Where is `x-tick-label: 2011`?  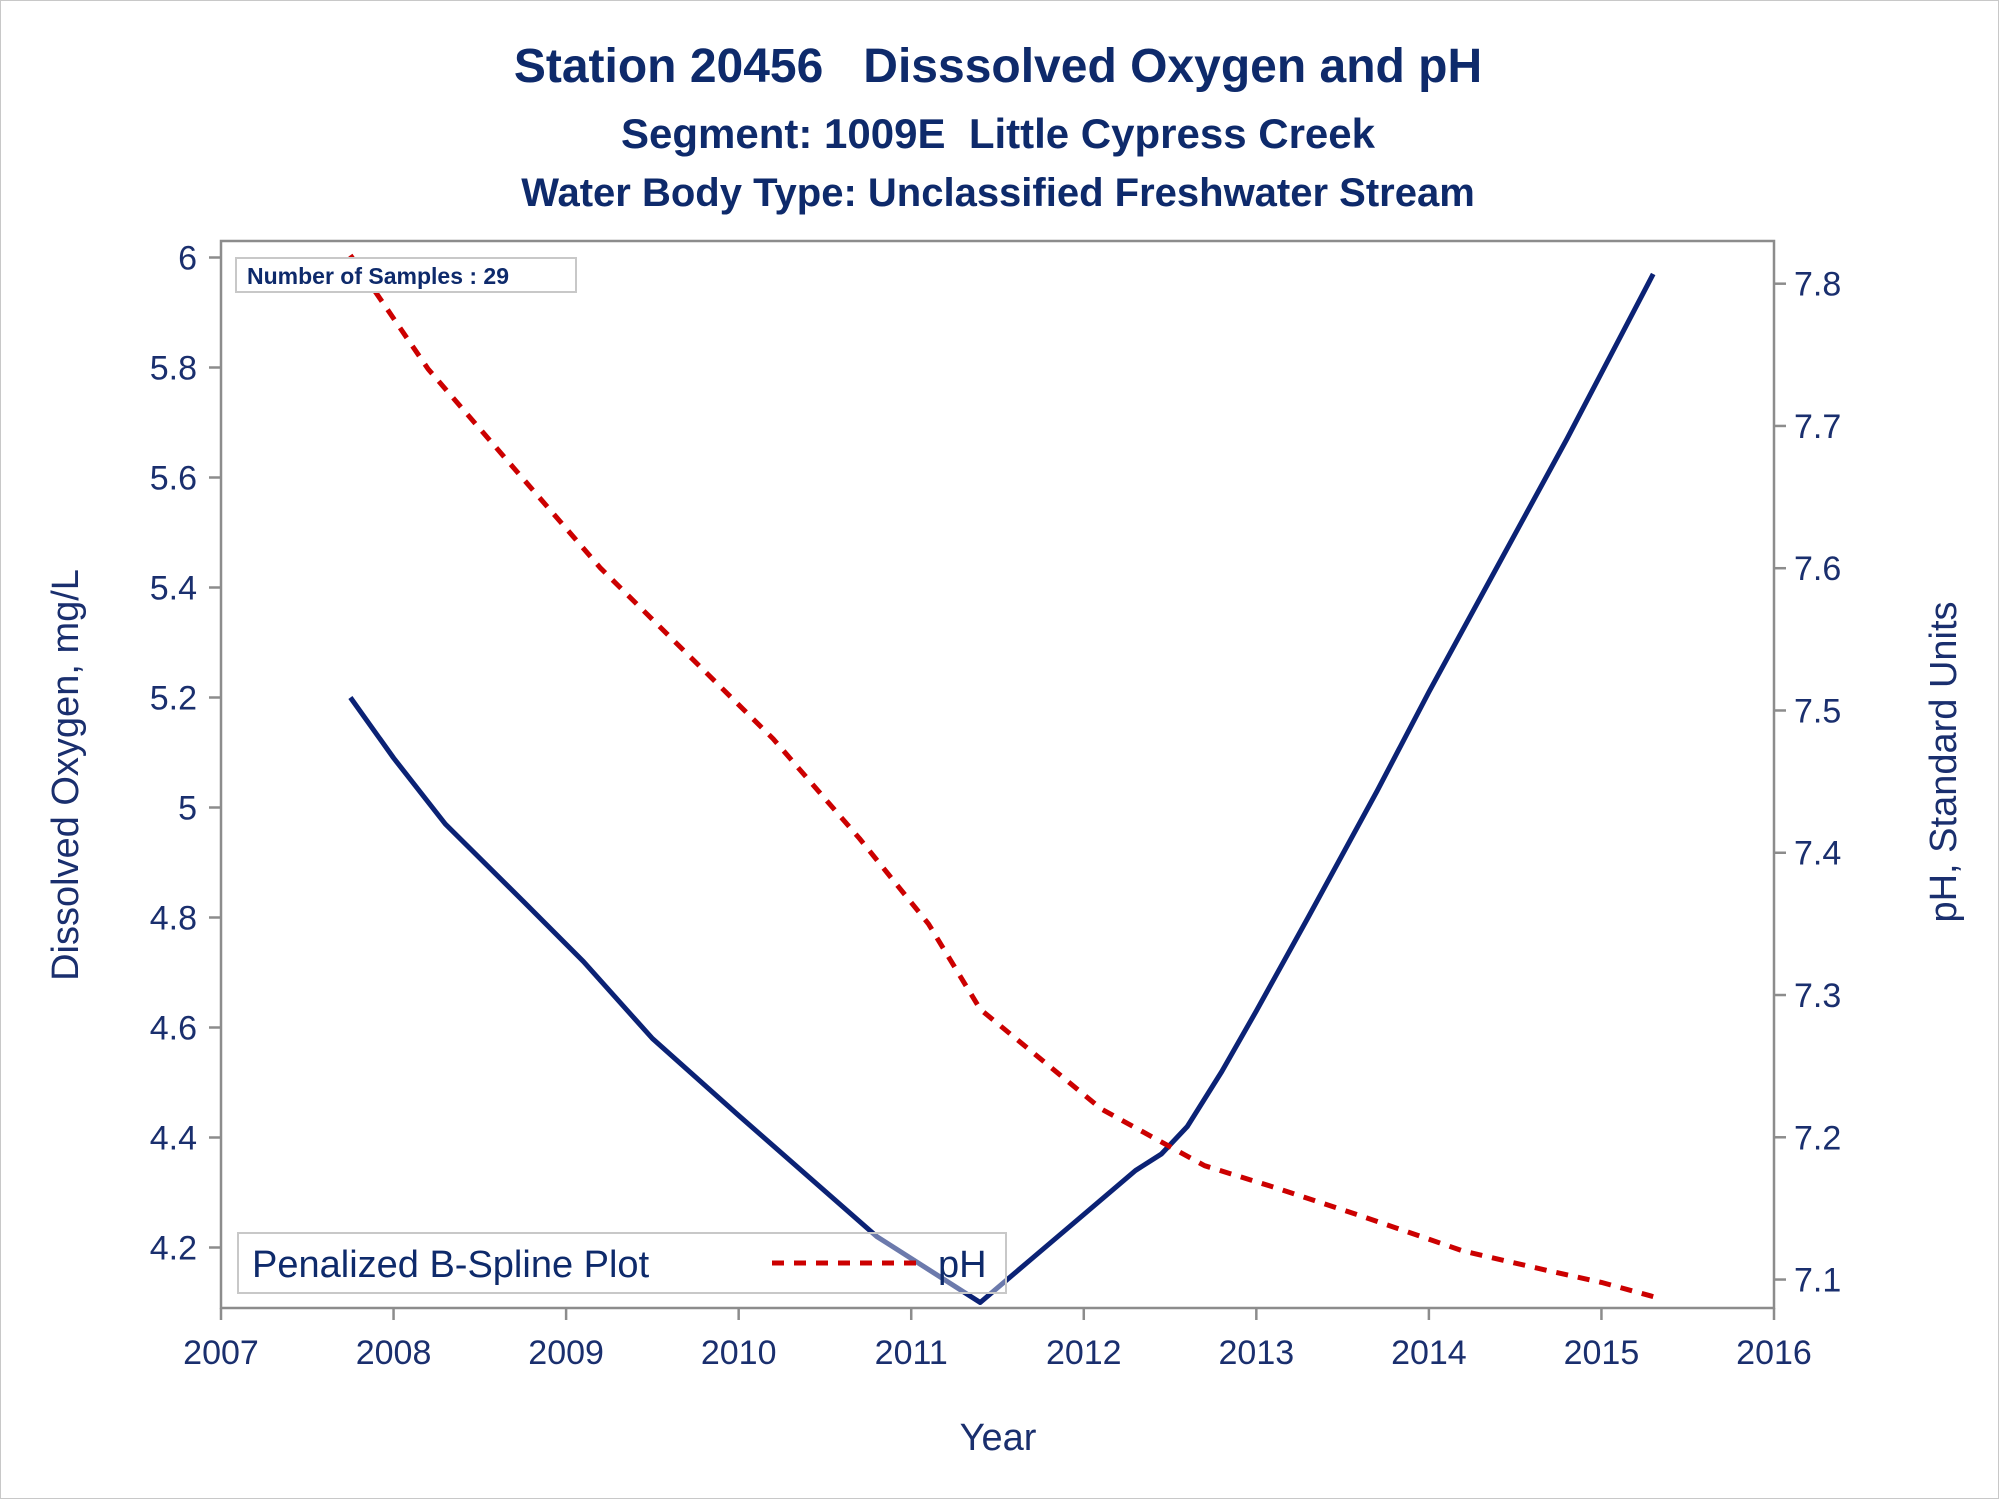 x-tick-label: 2011 is located at coordinates (911, 1353).